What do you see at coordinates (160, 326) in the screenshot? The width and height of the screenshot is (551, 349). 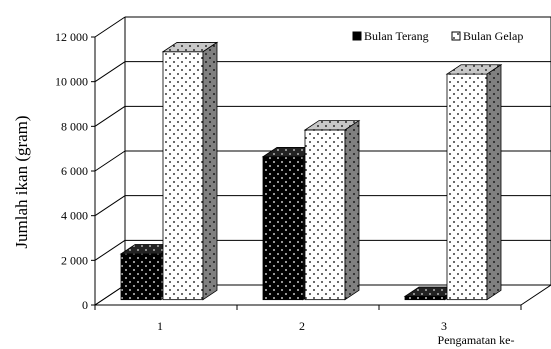 I see `x-tick-label: 1` at bounding box center [160, 326].